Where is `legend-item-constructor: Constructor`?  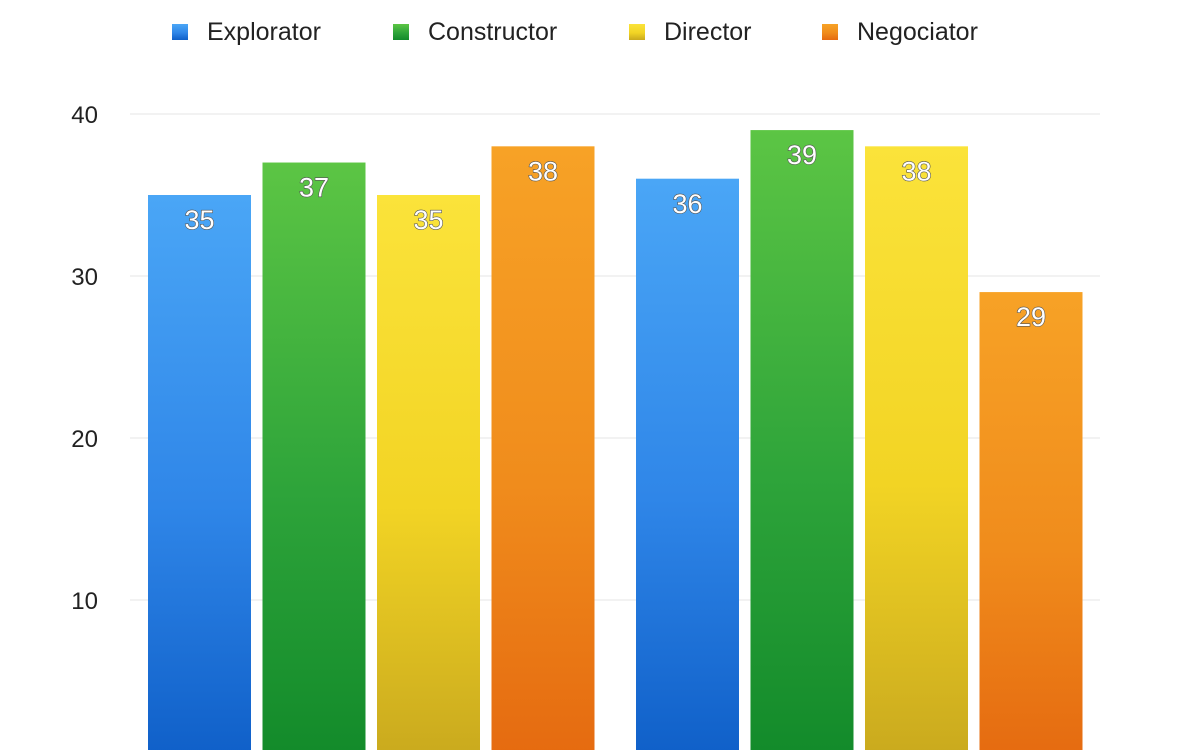
legend-item-constructor: Constructor is located at coordinates (475, 32).